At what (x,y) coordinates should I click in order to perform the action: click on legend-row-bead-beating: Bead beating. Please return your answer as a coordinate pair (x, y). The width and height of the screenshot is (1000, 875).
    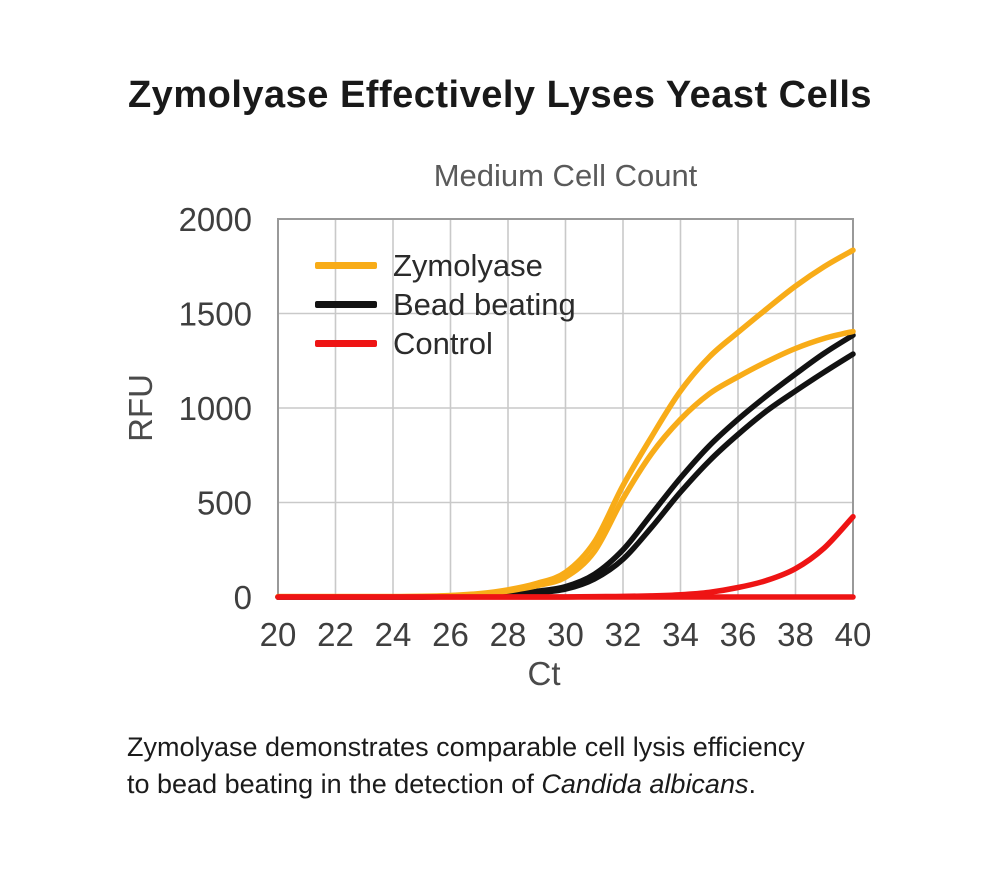
    Looking at the image, I should click on (445, 304).